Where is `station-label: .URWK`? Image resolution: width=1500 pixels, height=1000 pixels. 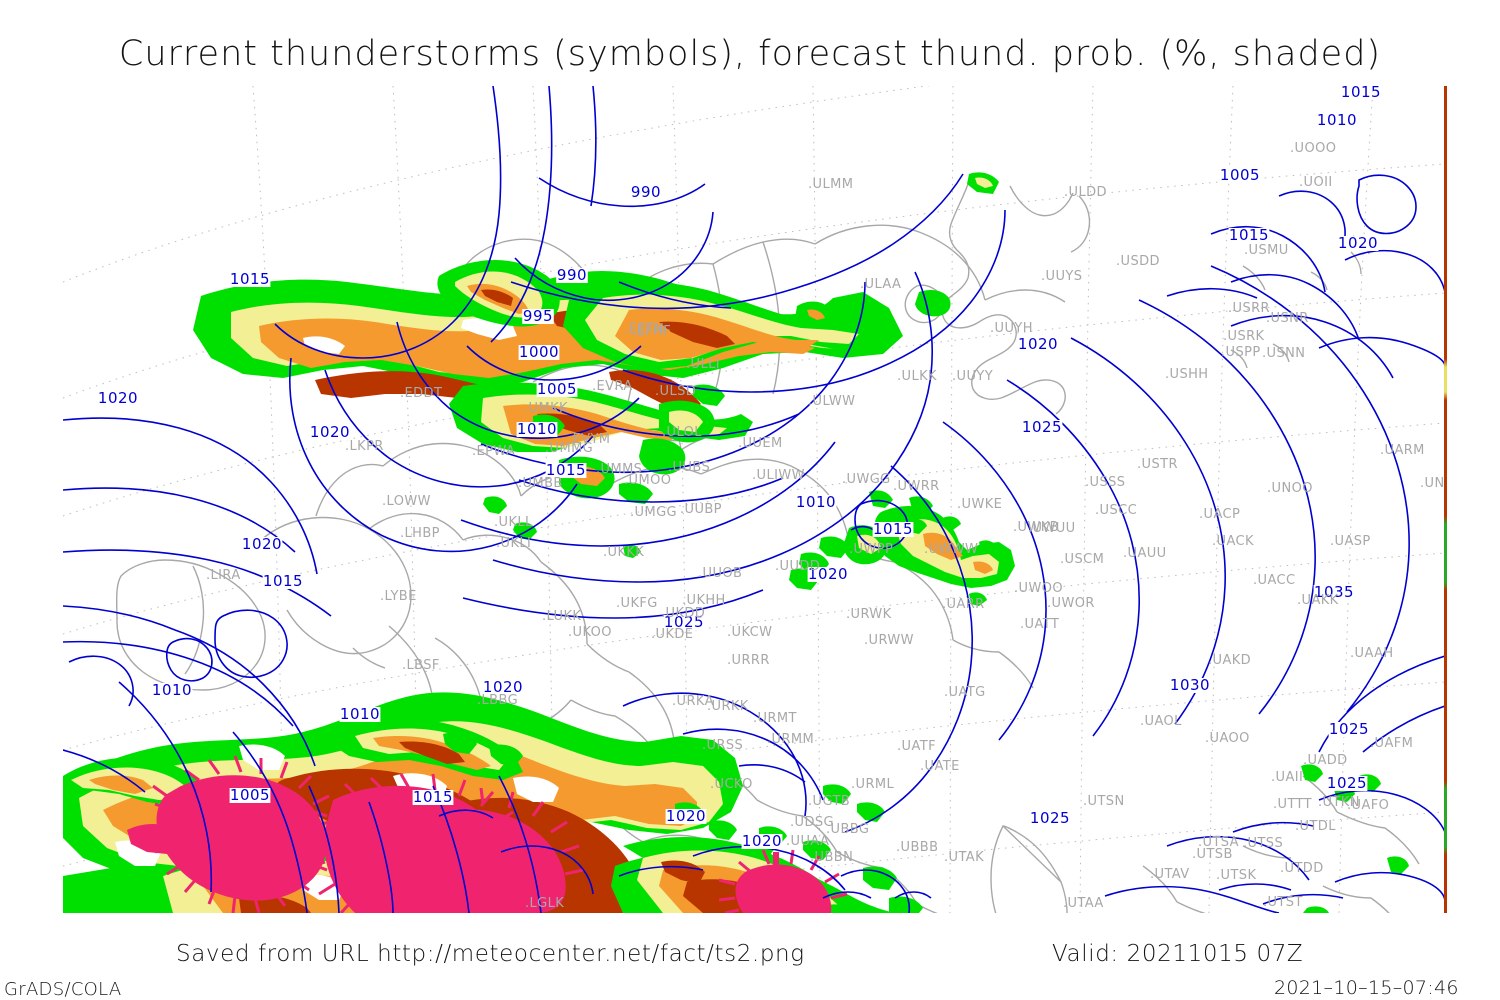 station-label: .URWK is located at coordinates (869, 614).